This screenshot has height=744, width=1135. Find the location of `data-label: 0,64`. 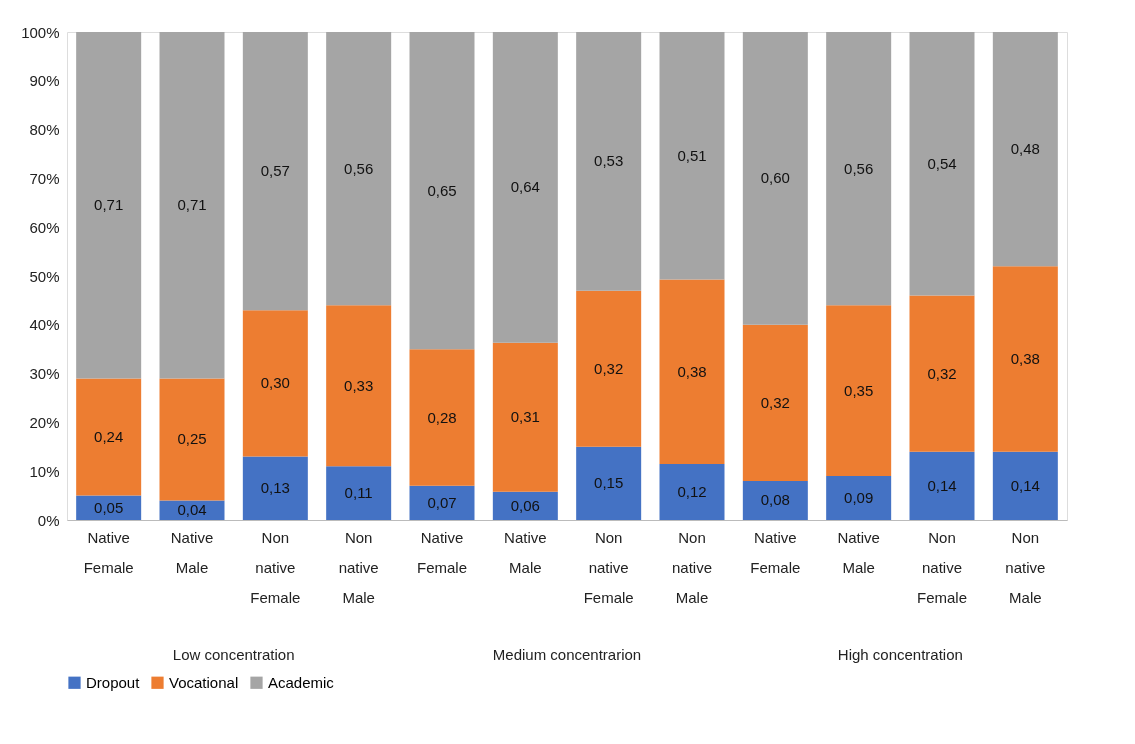

data-label: 0,64 is located at coordinates (525, 187).